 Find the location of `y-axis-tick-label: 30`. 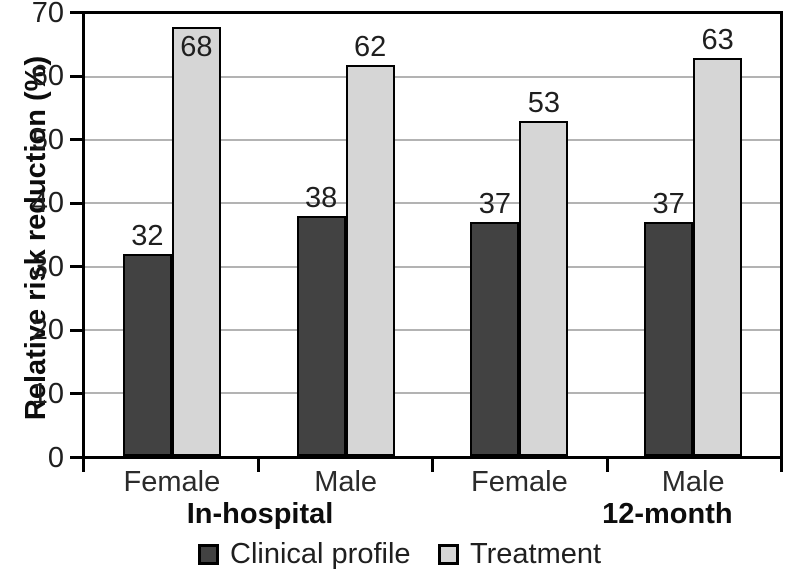

y-axis-tick-label: 30 is located at coordinates (47, 266).